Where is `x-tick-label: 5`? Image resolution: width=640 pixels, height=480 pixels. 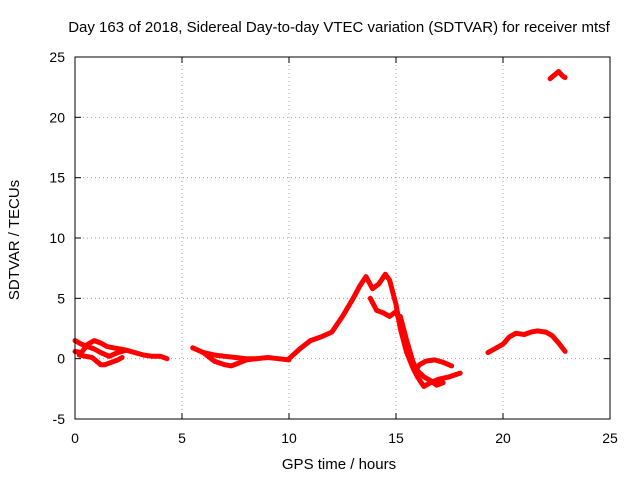 x-tick-label: 5 is located at coordinates (182, 438).